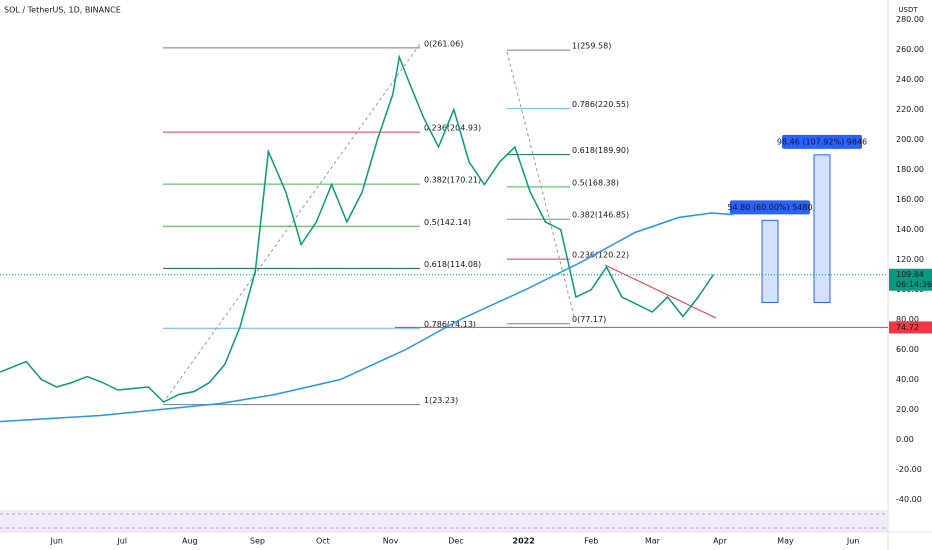 The height and width of the screenshot is (550, 932). What do you see at coordinates (600, 215) in the screenshot?
I see `fib-label: 0.382(146.85)` at bounding box center [600, 215].